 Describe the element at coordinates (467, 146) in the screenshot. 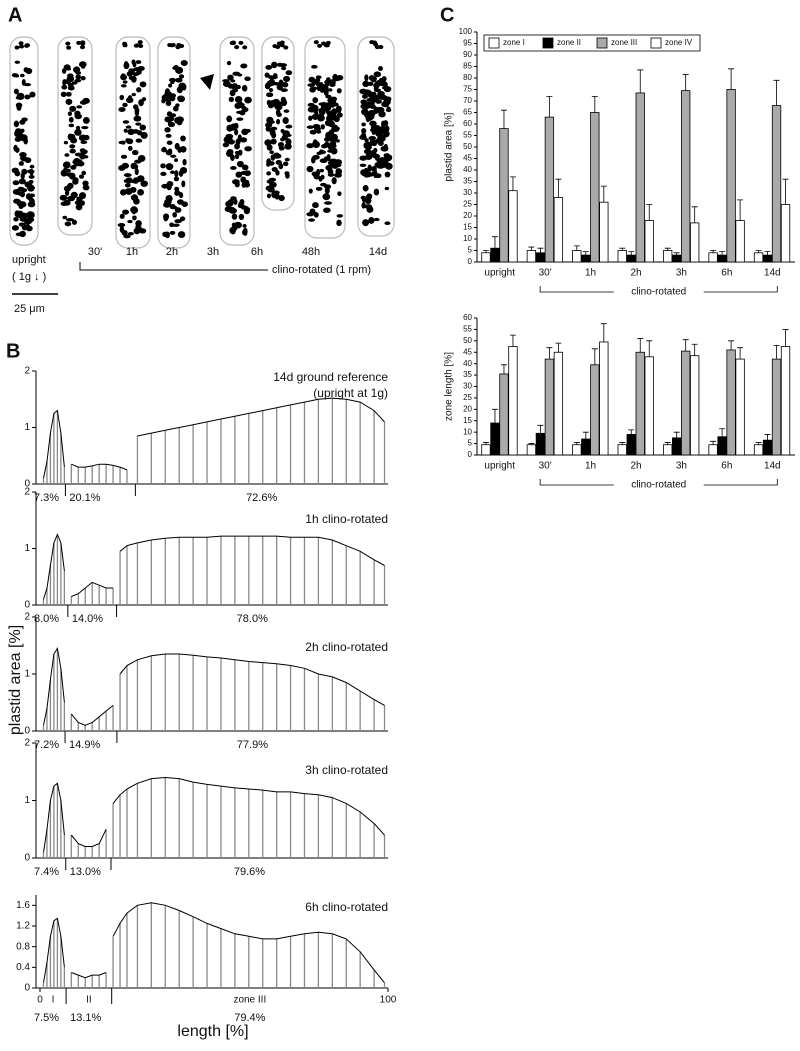

I see `y-tick-label: 50` at that location.